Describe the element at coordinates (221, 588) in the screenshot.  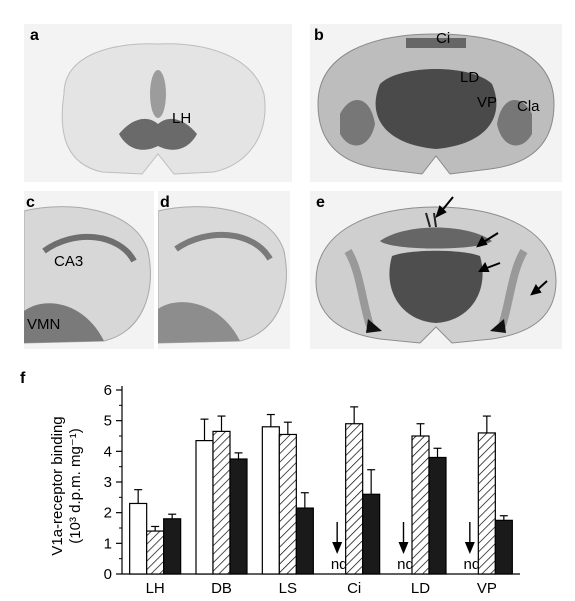
I see `x-tick-label: DB` at that location.